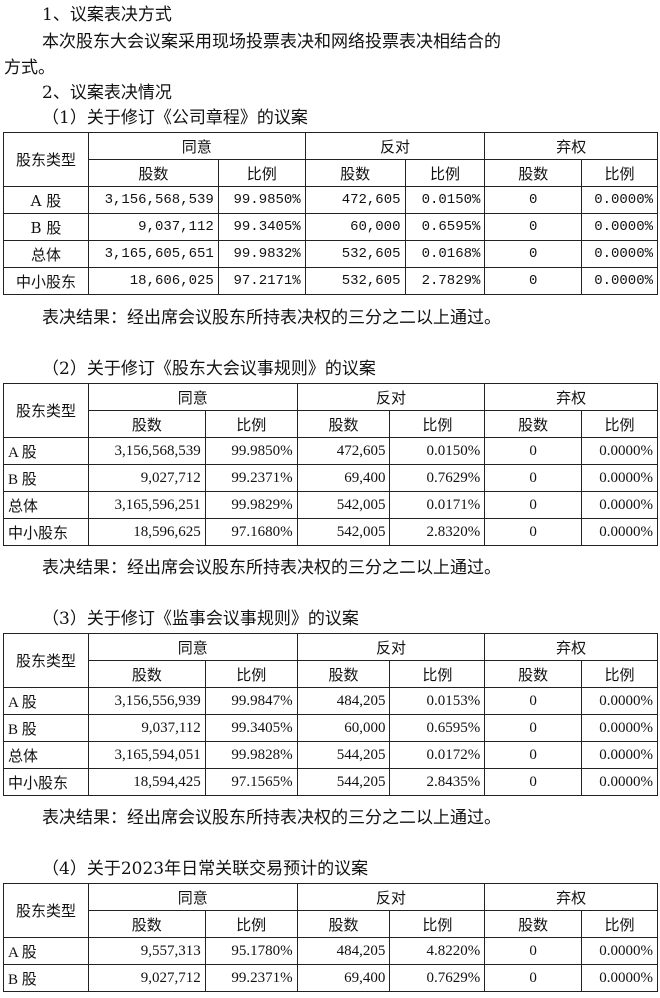  I want to click on cell: 484,205, so click(343, 701).